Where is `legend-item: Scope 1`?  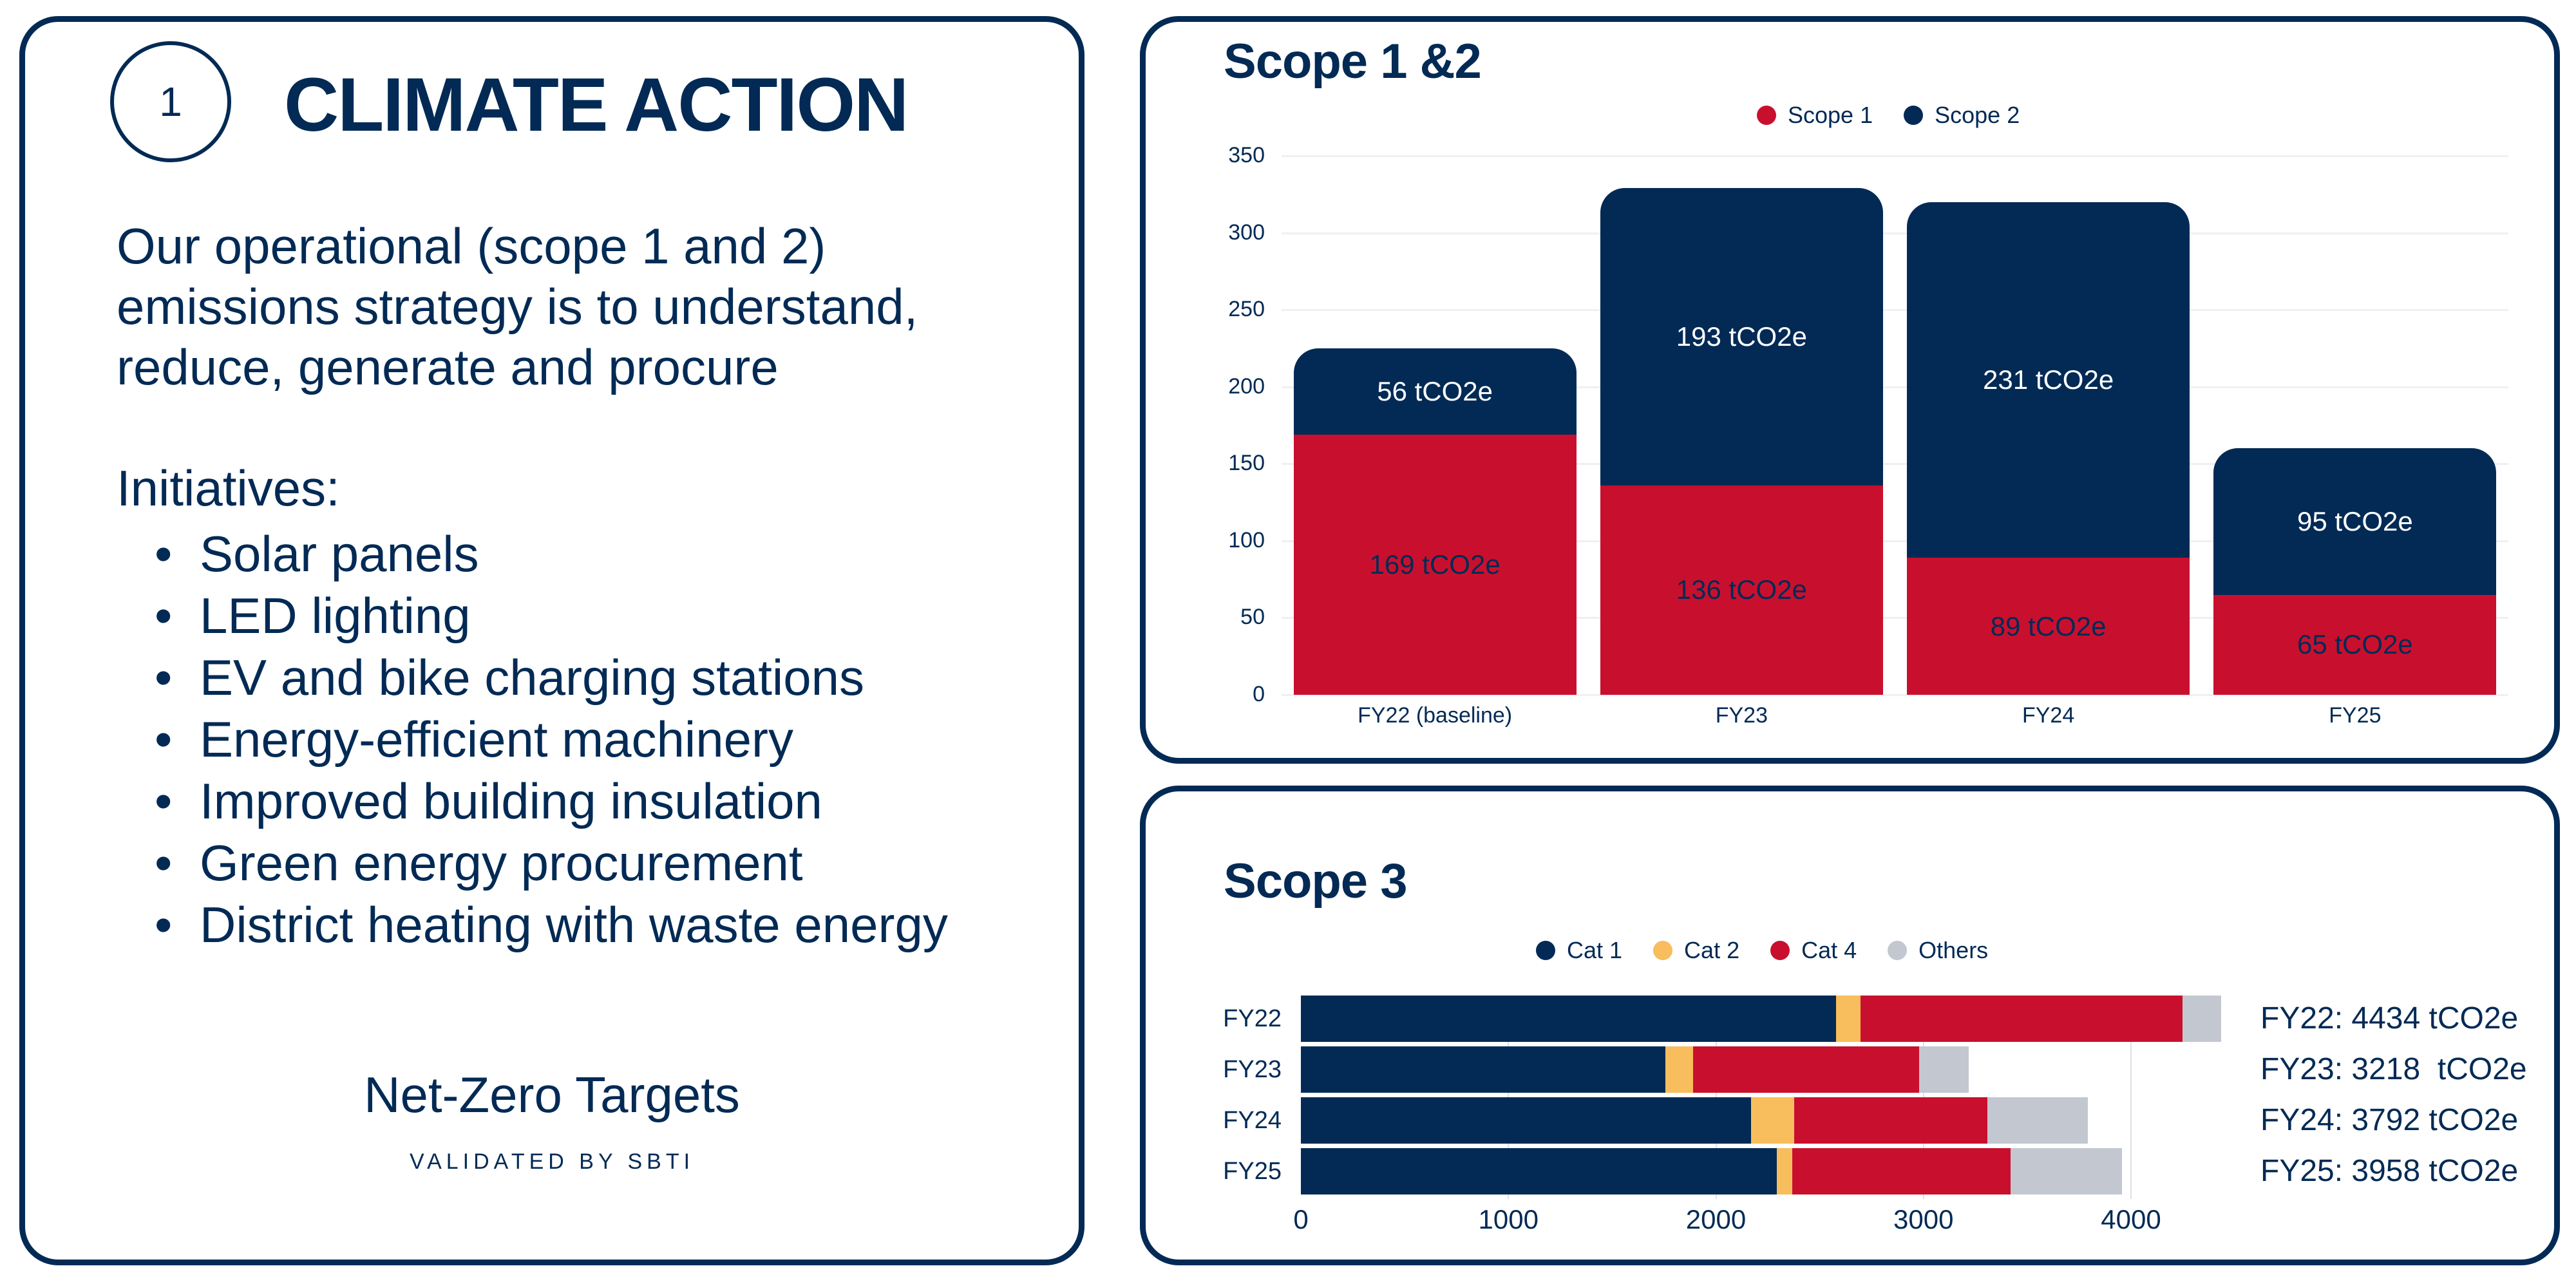
legend-item: Scope 1 is located at coordinates (1815, 115).